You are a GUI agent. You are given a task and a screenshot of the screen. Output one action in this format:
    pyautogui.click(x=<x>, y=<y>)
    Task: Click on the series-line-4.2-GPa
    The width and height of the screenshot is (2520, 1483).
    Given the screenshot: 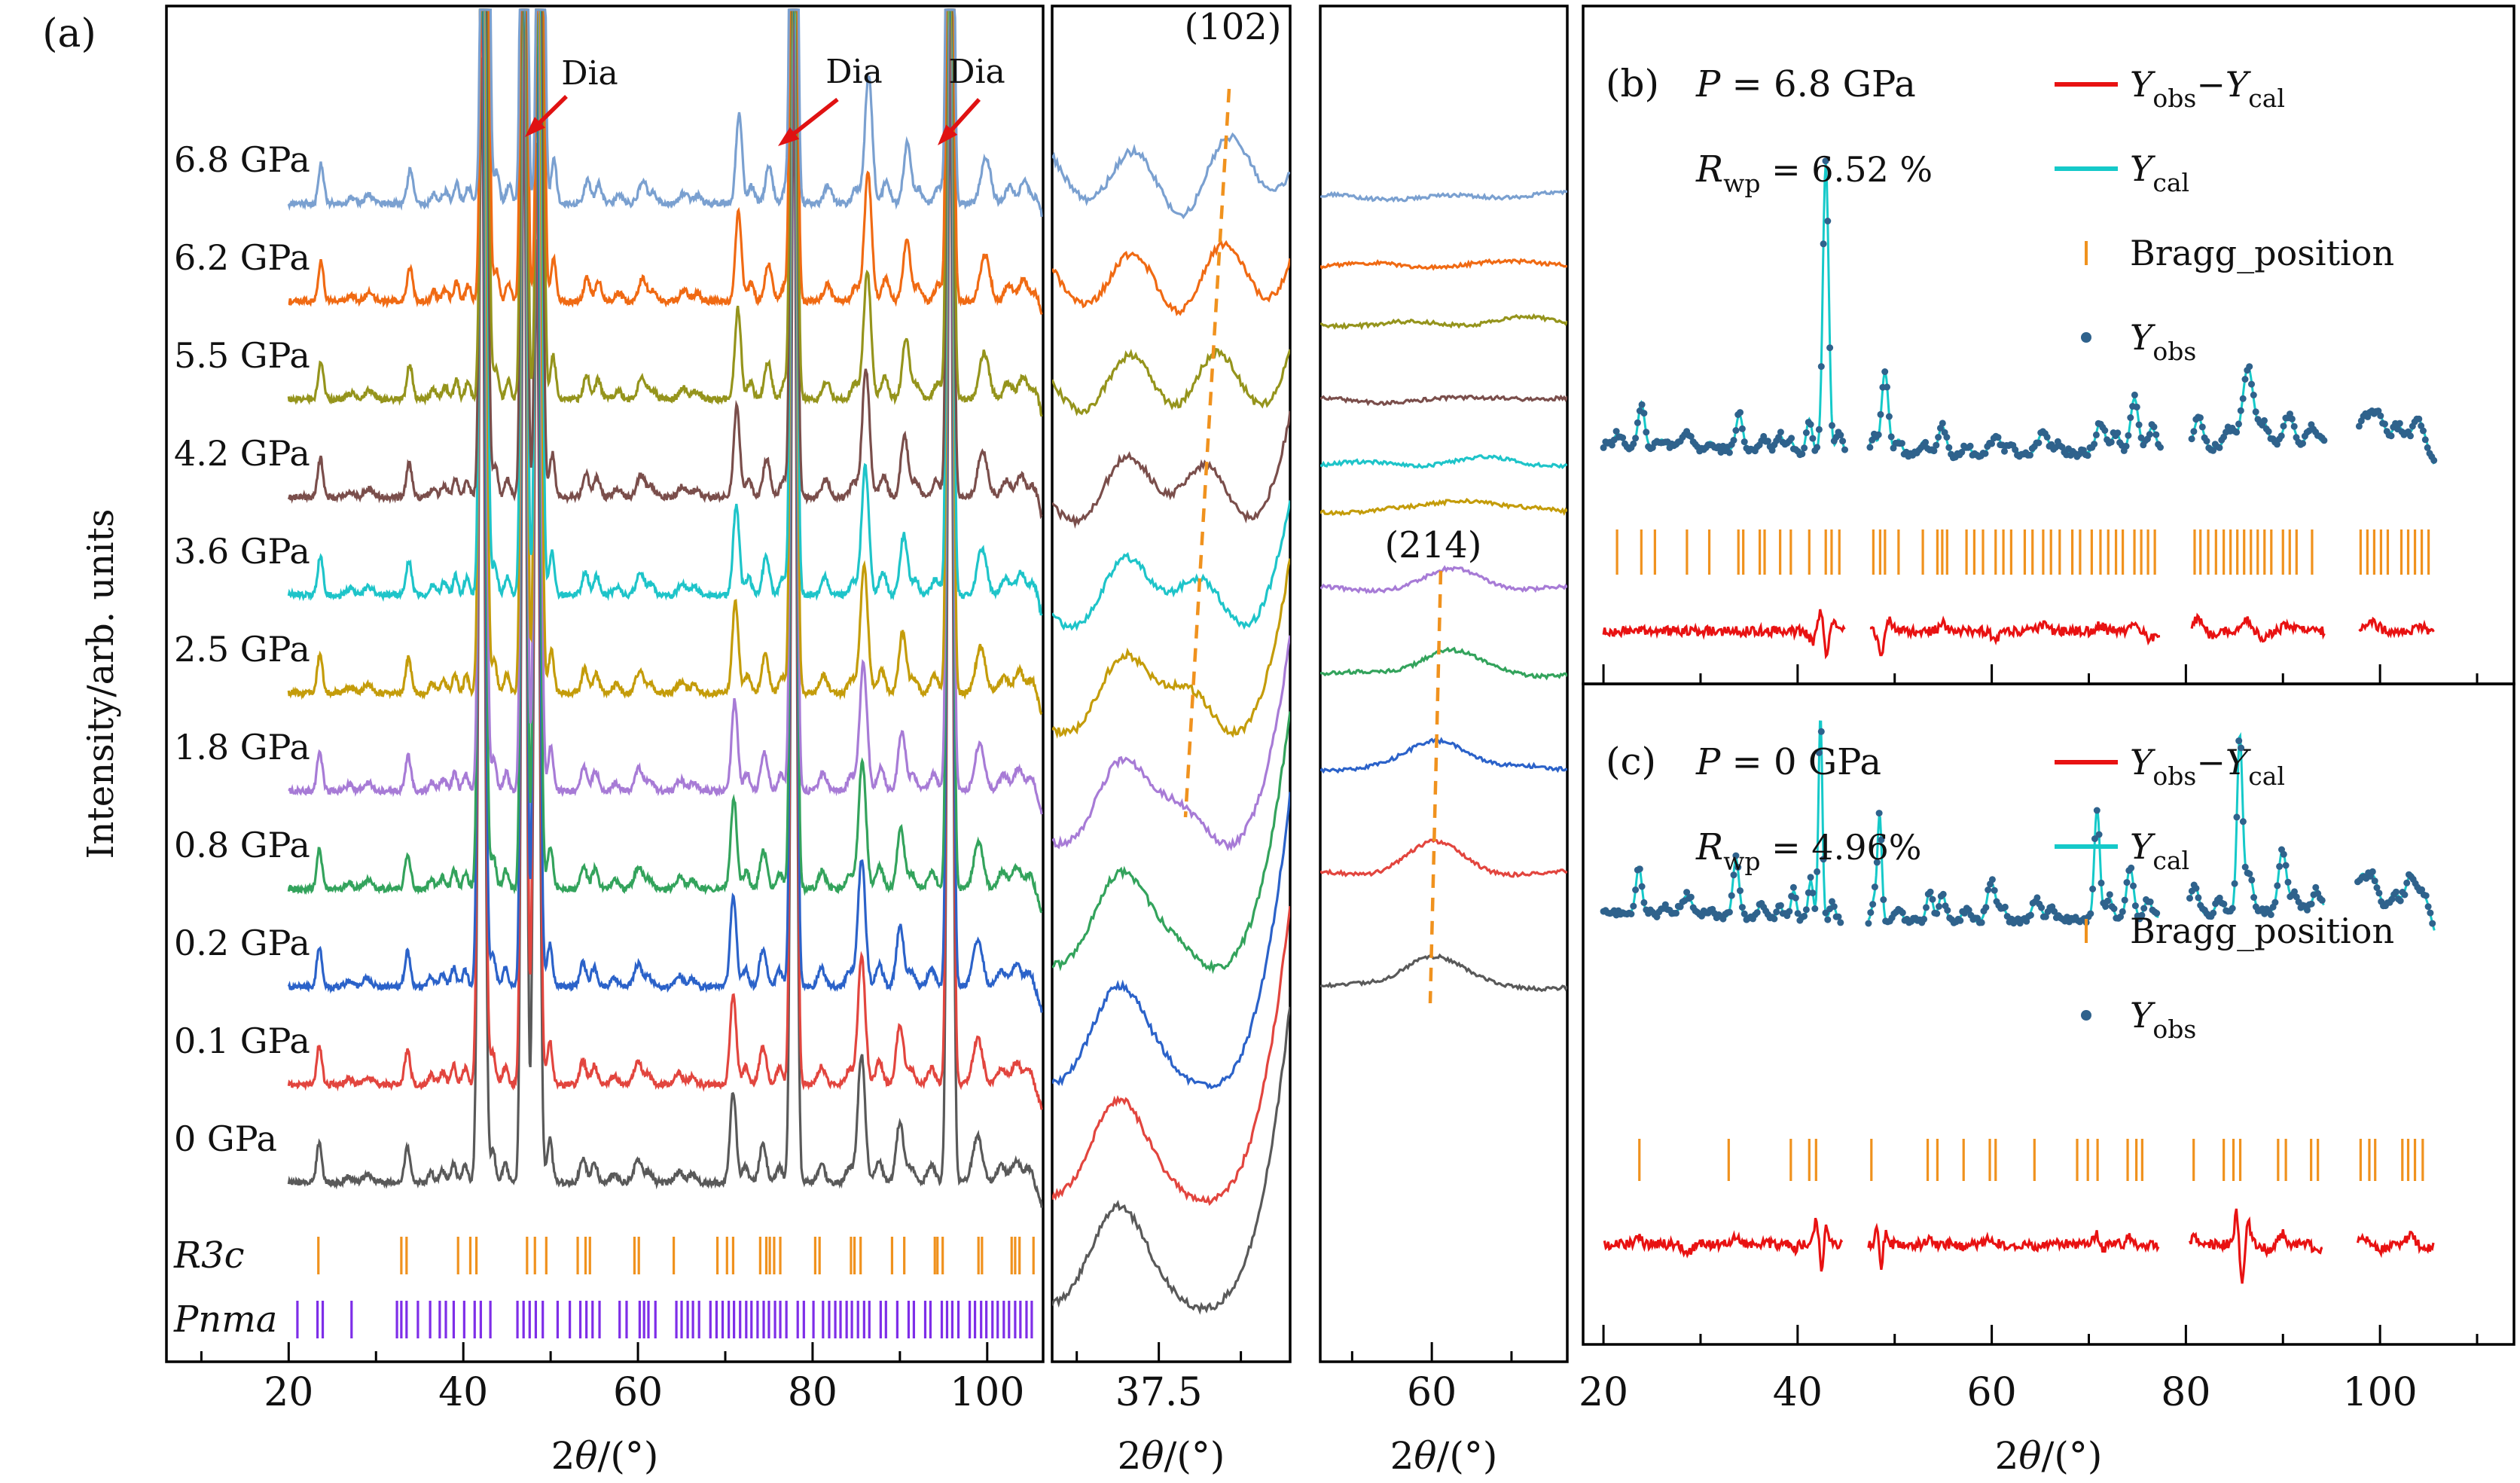 What is the action you would take?
    pyautogui.click(x=665, y=264)
    